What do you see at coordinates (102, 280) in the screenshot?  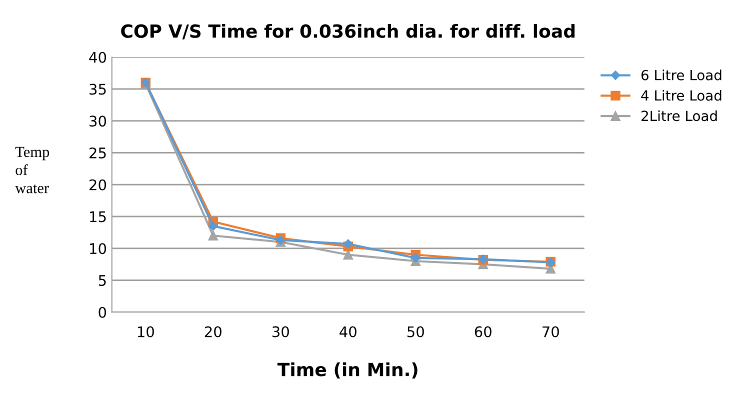 I see `y-tick-label: 5` at bounding box center [102, 280].